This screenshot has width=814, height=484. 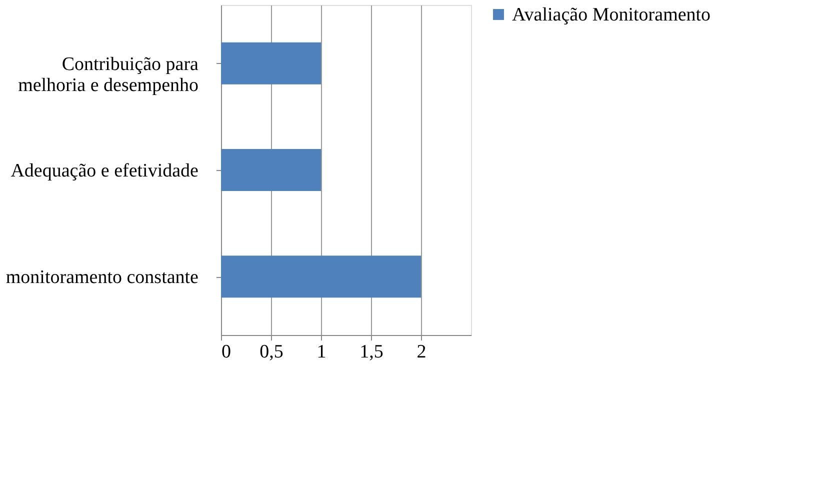 I want to click on x-tick-label: 1, so click(x=321, y=352).